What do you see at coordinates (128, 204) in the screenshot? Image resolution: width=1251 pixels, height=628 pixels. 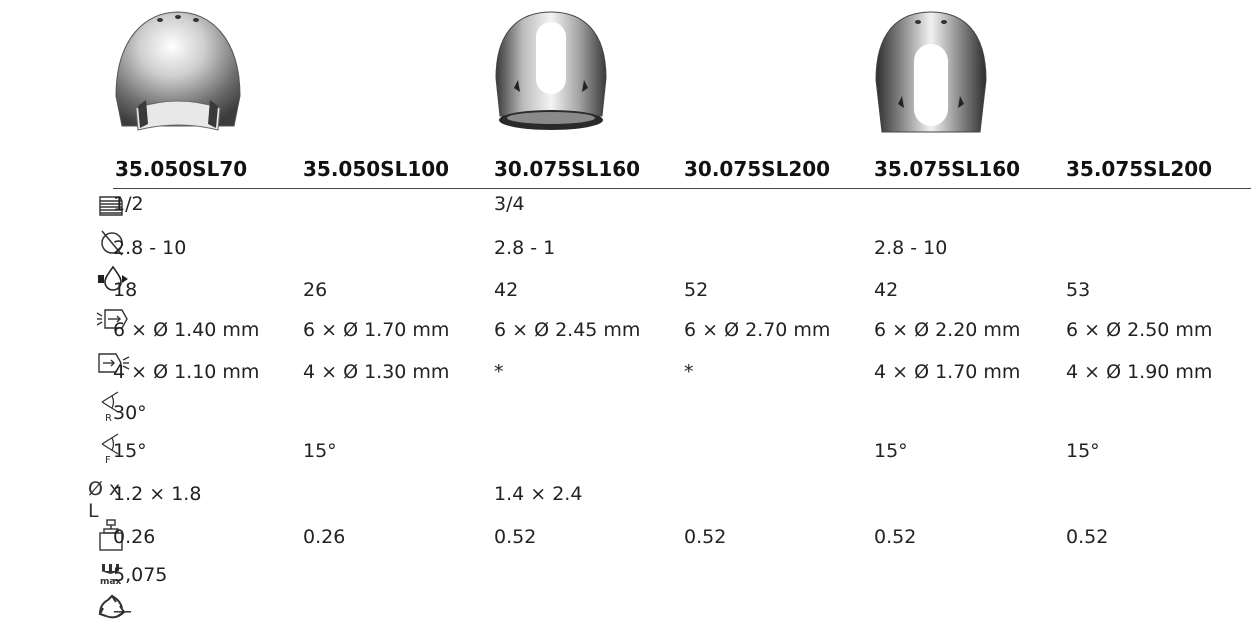 I see `table-cell: 1/2` at bounding box center [128, 204].